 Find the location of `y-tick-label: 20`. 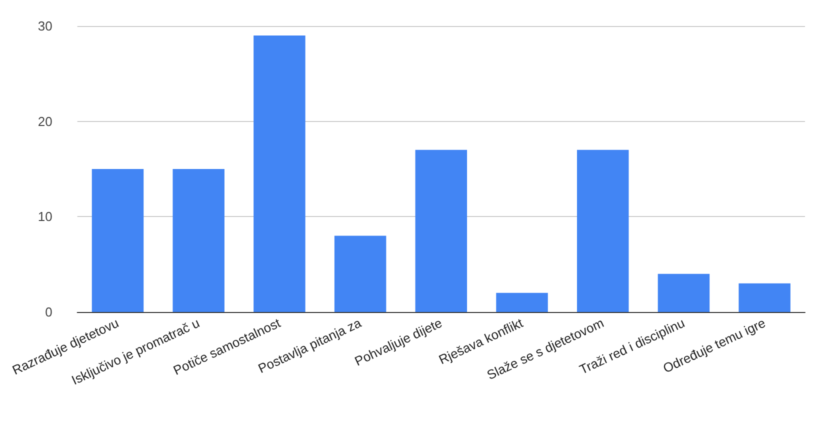

y-tick-label: 20 is located at coordinates (45, 121).